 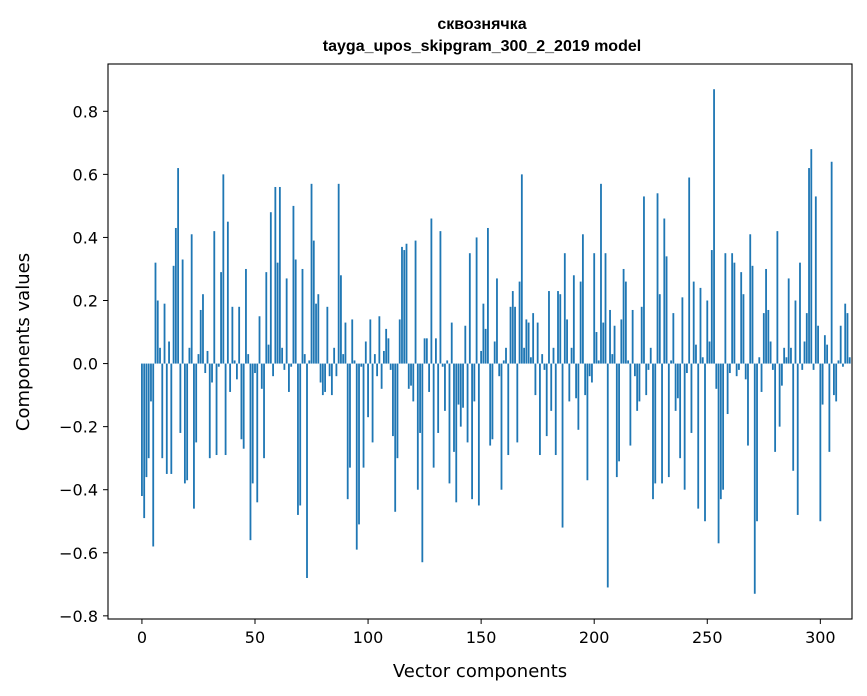 I want to click on y-tick-label: 0.2, so click(x=85, y=301).